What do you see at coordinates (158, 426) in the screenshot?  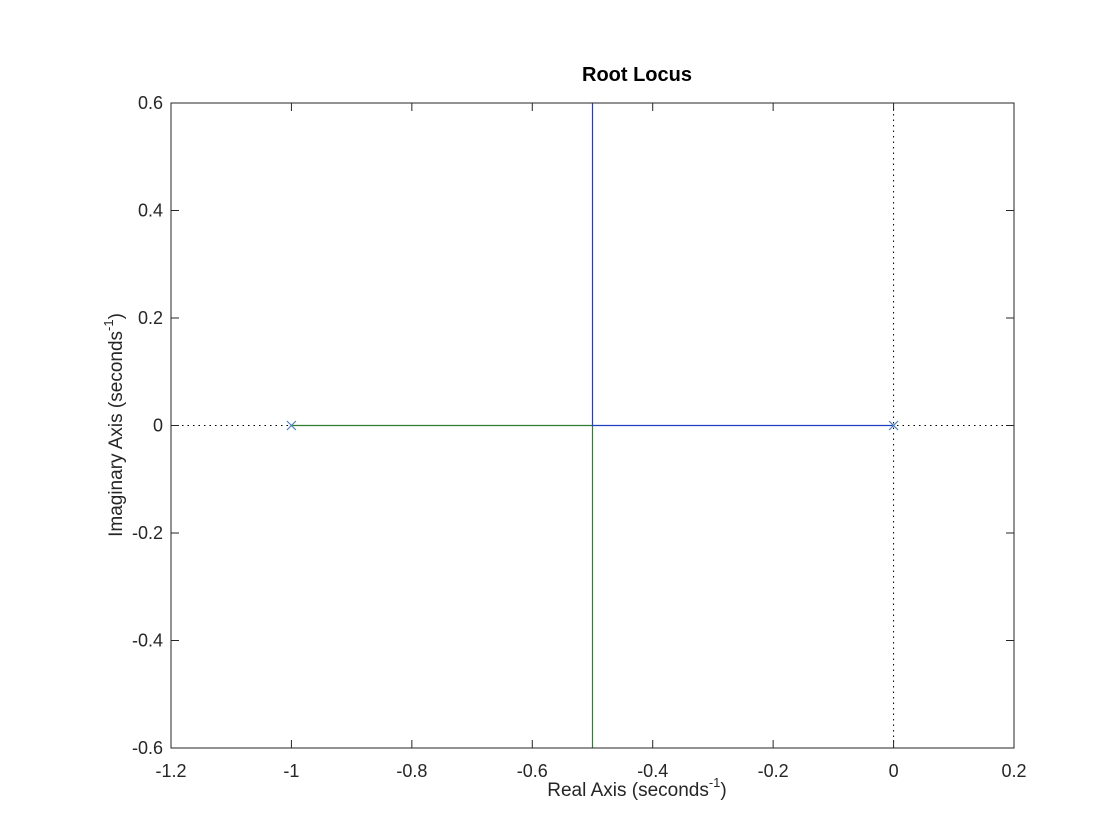 I see `y-tick-label: 0` at bounding box center [158, 426].